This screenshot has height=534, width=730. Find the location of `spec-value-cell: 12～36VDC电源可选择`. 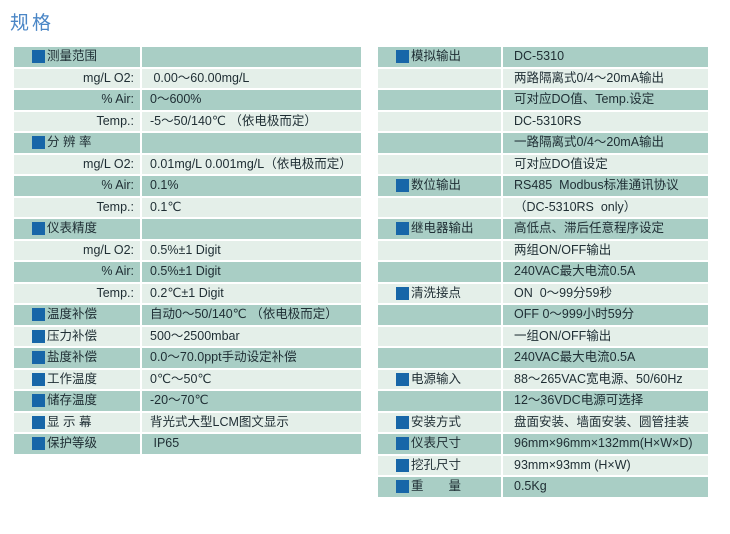

spec-value-cell: 12～36VDC电源可选择 is located at coordinates (605, 401).